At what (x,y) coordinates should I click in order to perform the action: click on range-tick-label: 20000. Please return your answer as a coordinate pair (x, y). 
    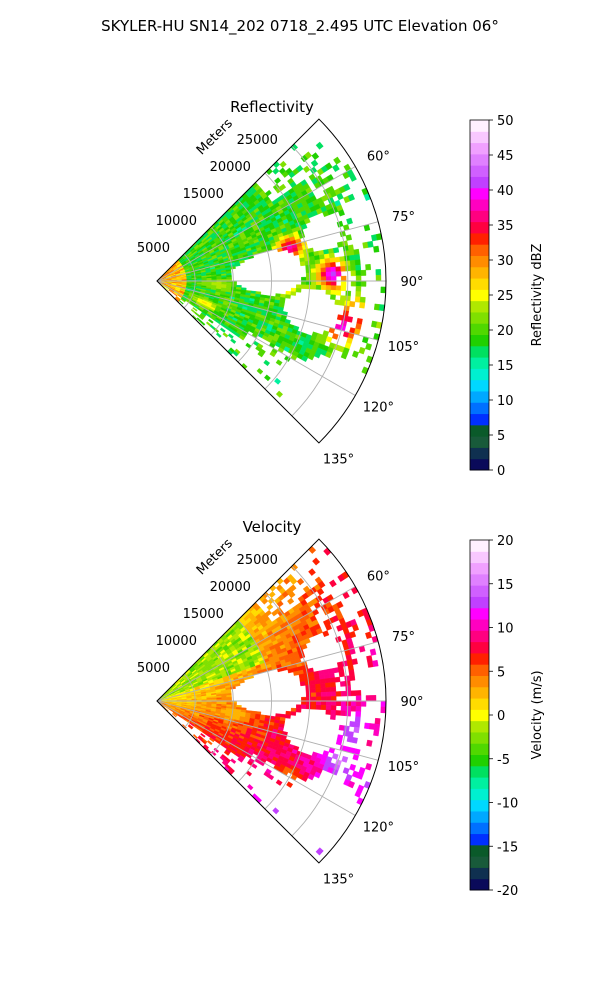
    Looking at the image, I should click on (230, 167).